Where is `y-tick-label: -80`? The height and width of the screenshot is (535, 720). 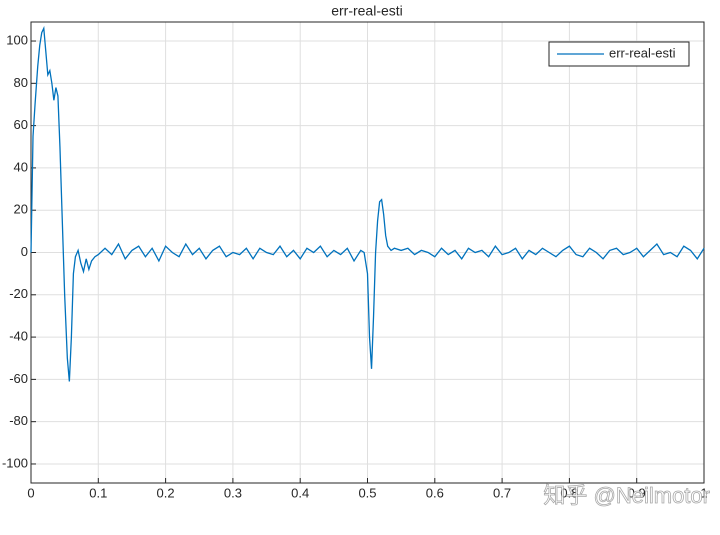 y-tick-label: -80 is located at coordinates (18, 420).